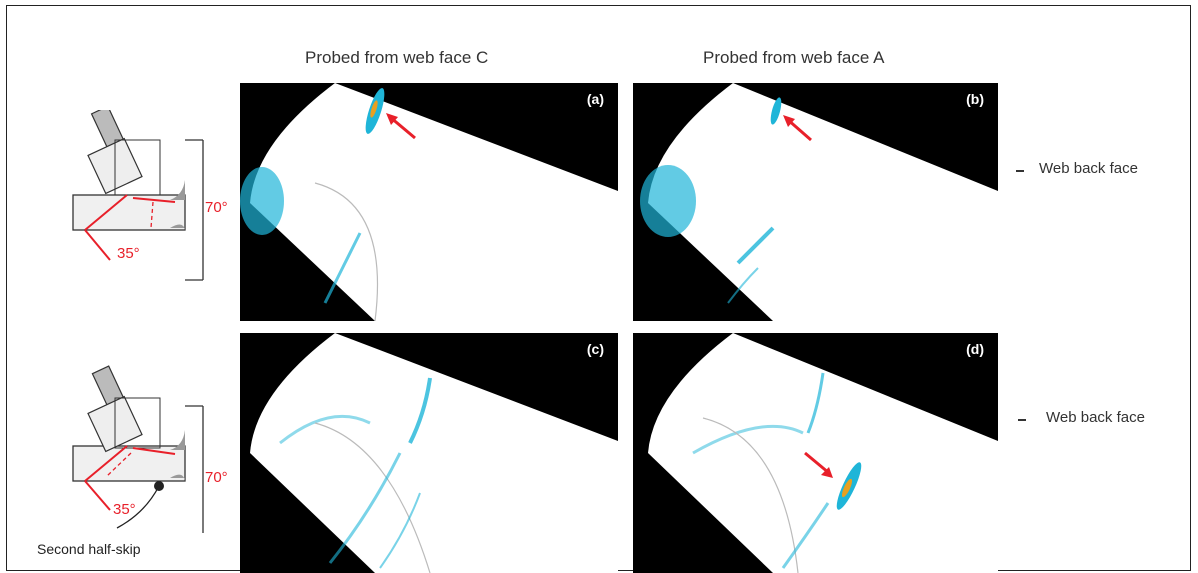 The image size is (1198, 573). What do you see at coordinates (595, 99) in the screenshot?
I see `panel-label-a: (a)` at bounding box center [595, 99].